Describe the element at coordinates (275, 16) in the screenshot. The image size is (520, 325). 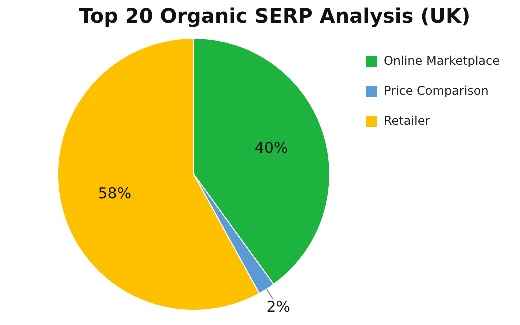
I see `chart-title: Top 20 Organic SERP Analysis (UK)` at that location.